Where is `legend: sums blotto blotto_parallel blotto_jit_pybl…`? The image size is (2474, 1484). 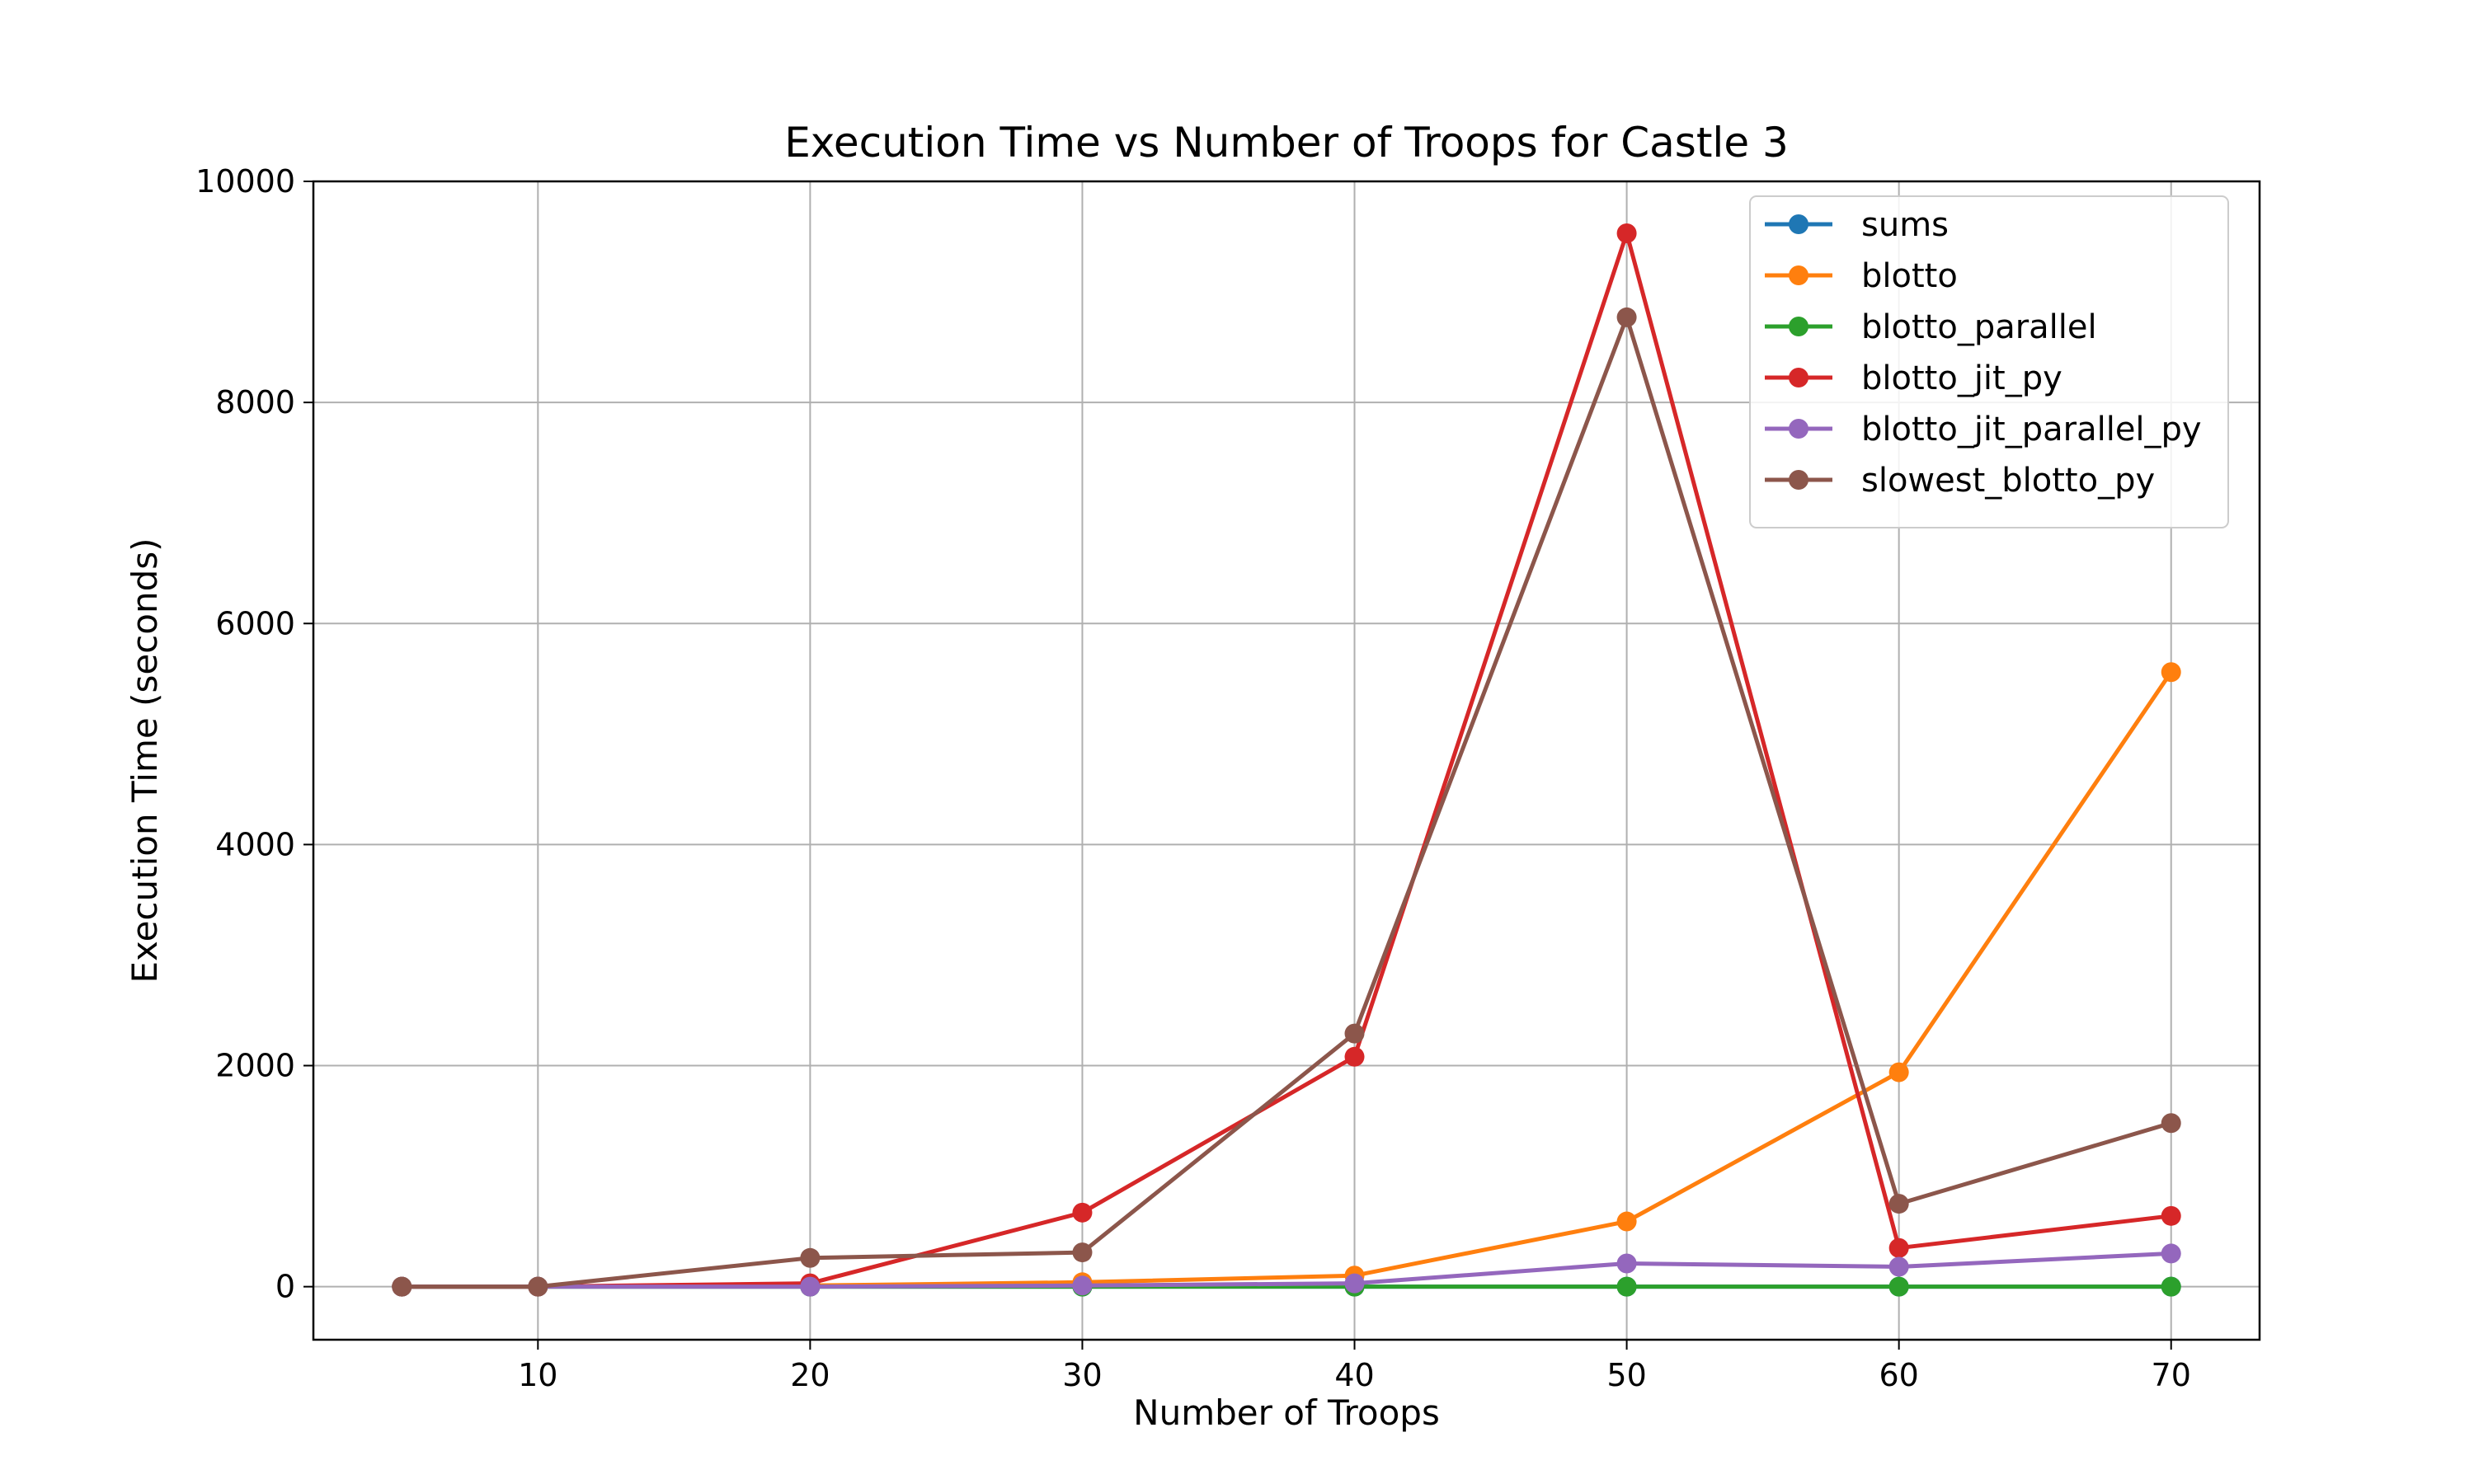
legend: sums blotto blotto_parallel blotto_jit_pybl… is located at coordinates (1989, 361).